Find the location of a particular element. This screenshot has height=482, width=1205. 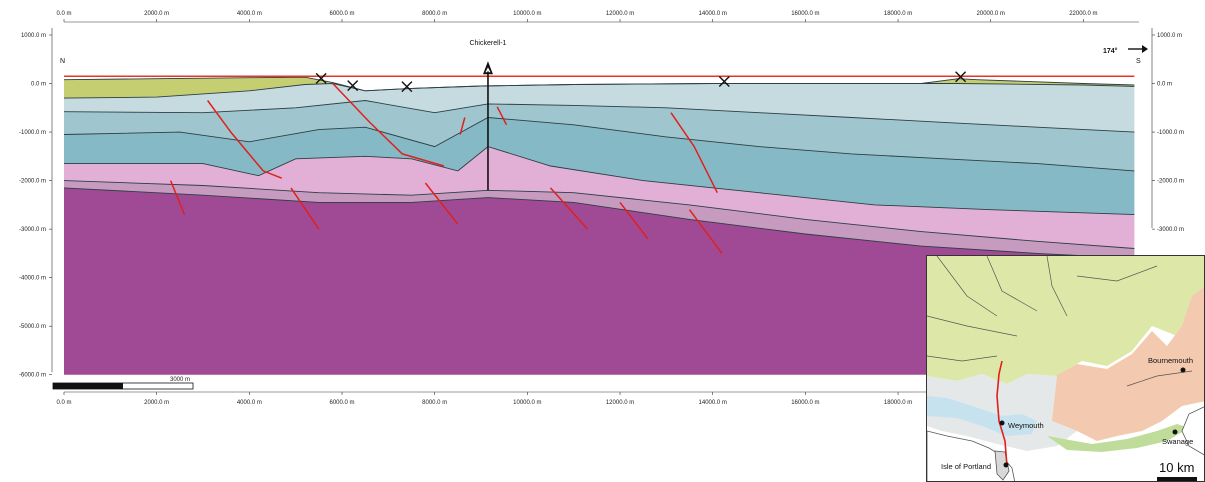

layer-teal-upper is located at coordinates (599, 108).